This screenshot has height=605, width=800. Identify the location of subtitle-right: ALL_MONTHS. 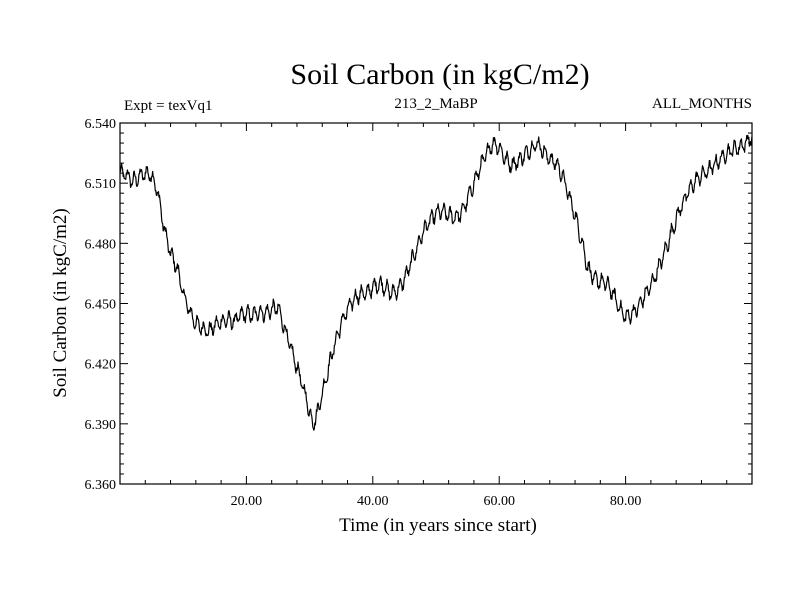
(702, 104).